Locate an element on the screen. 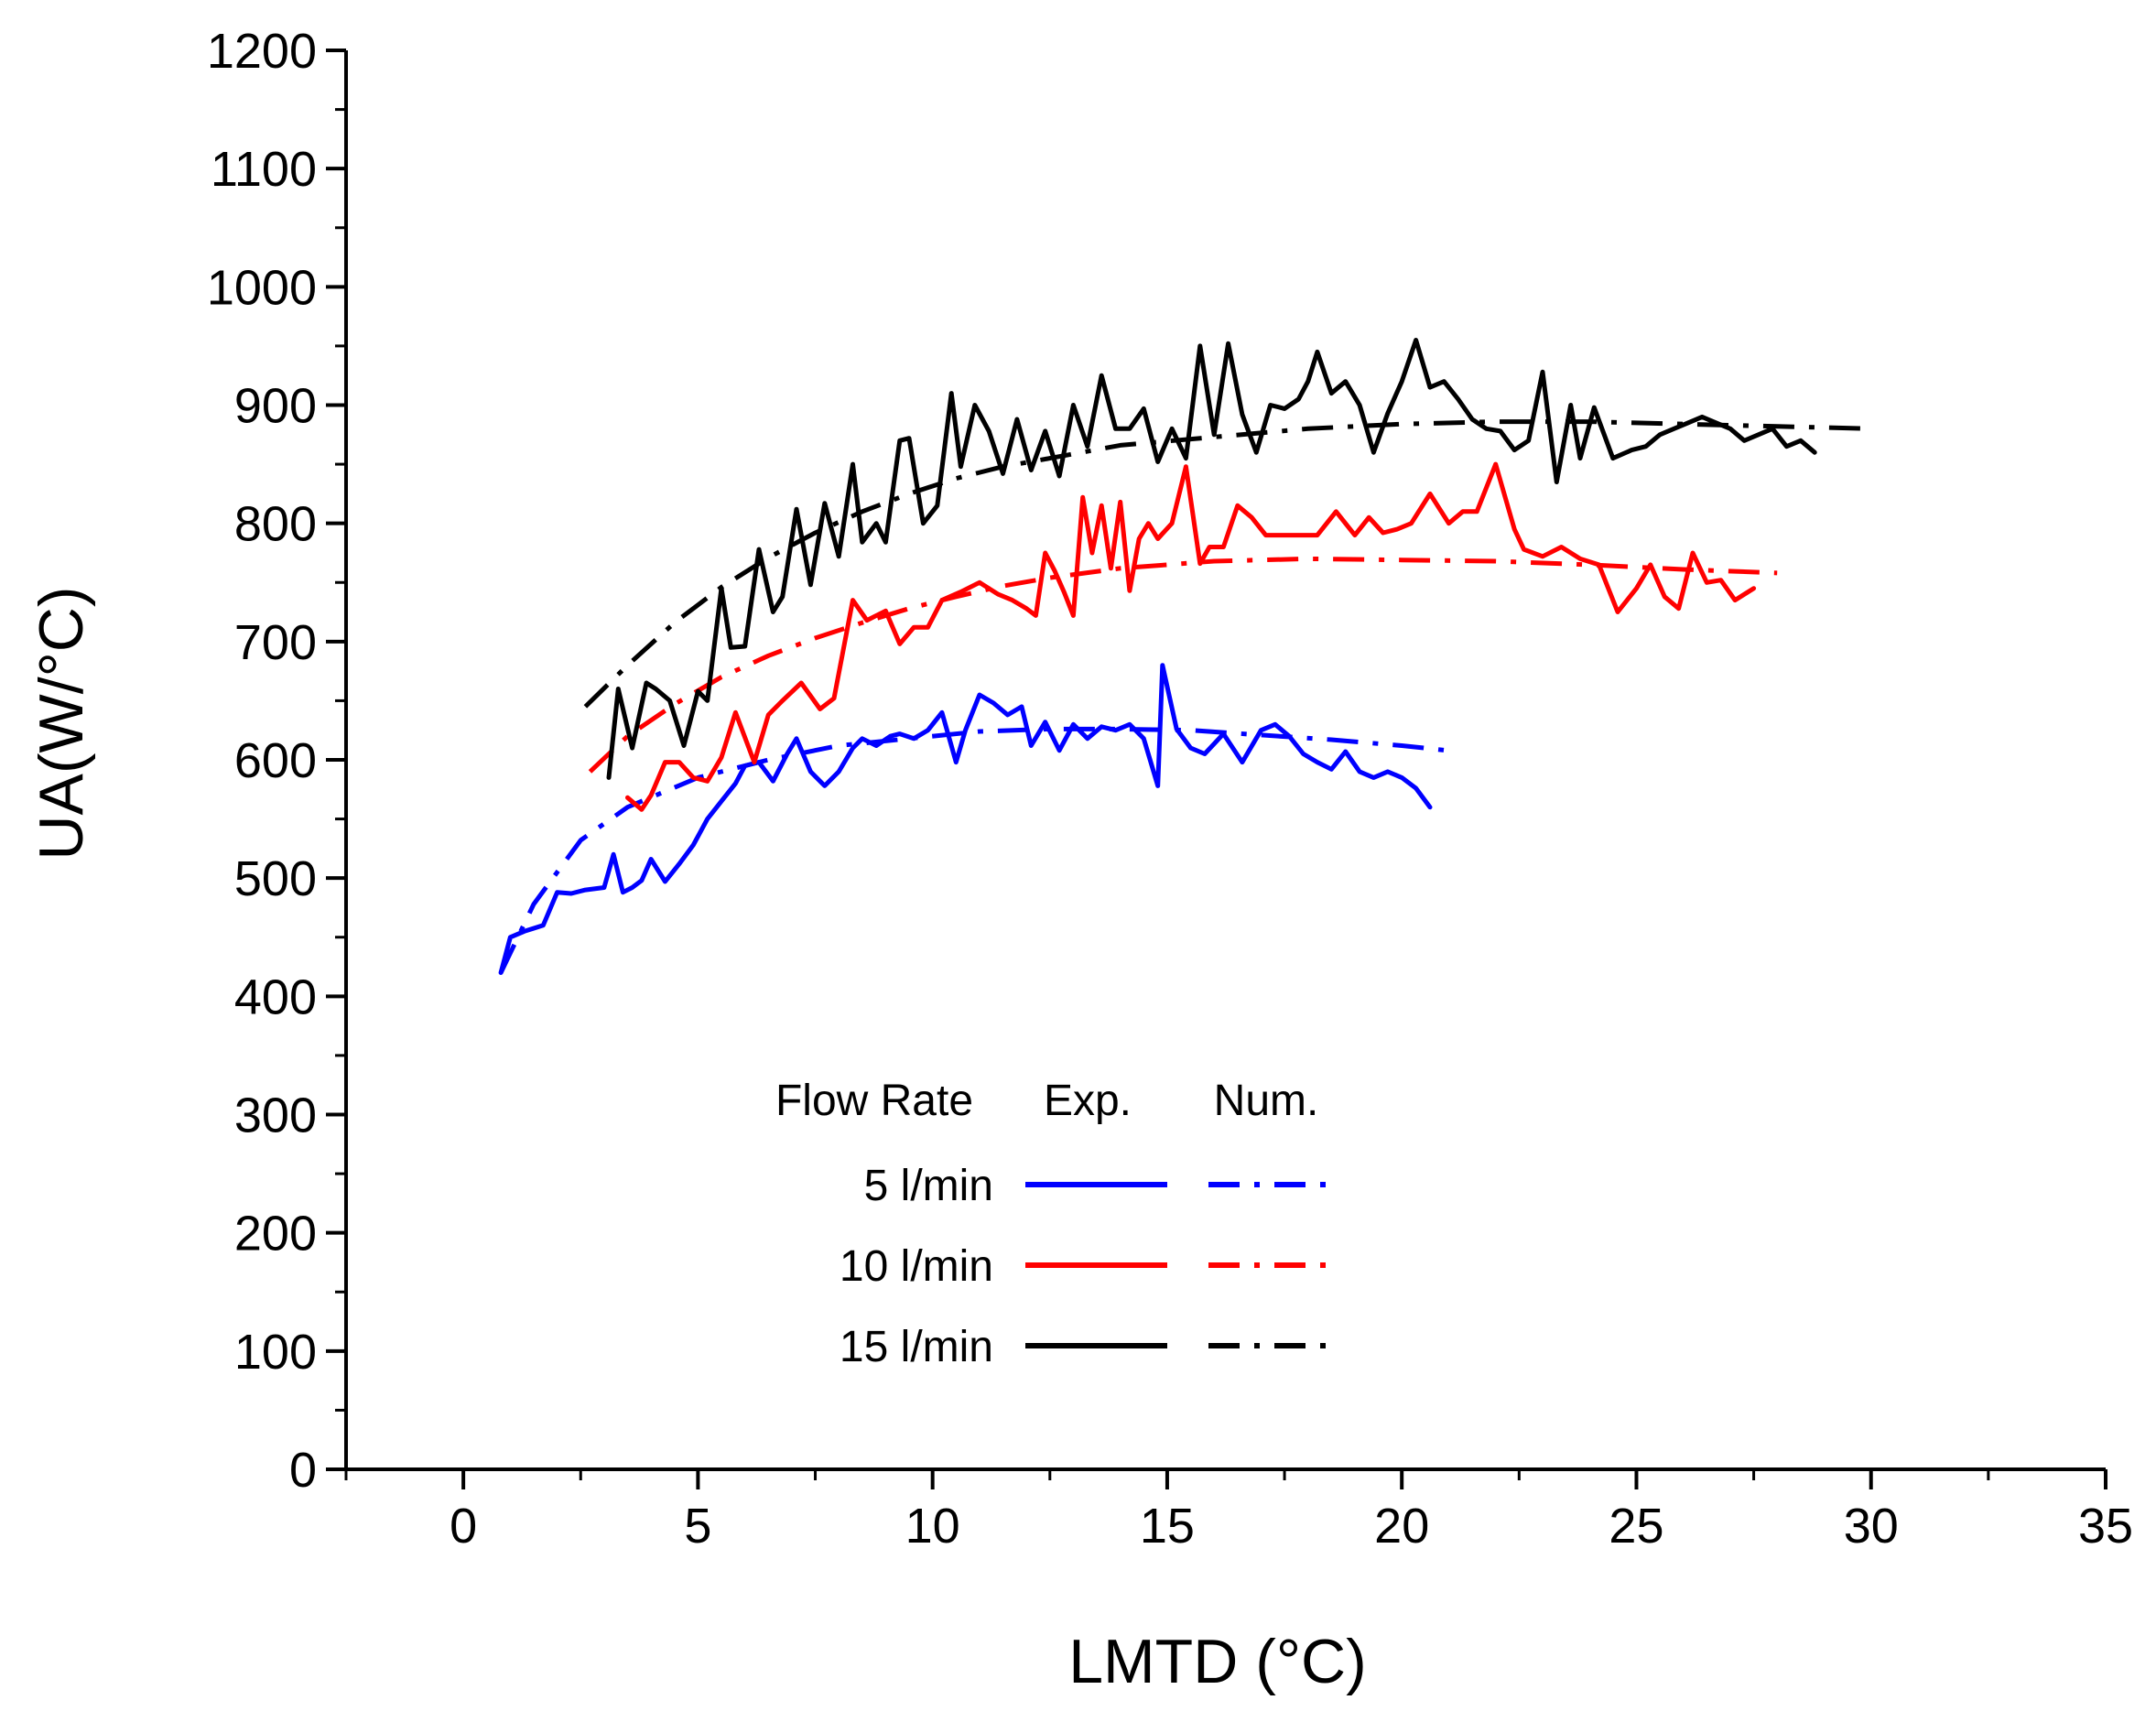 The width and height of the screenshot is (2156, 1711). y-tick-label: 300 is located at coordinates (275, 1115).